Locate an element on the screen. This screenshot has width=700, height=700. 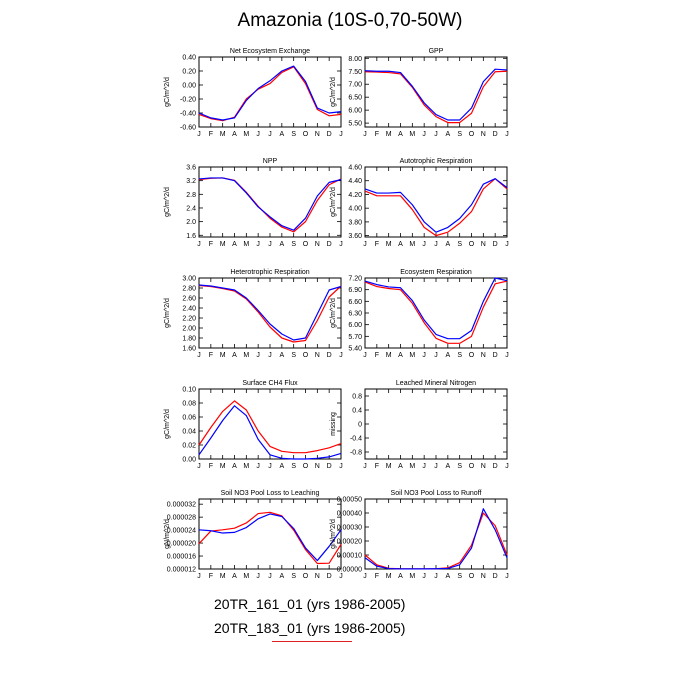
surface-ch4-flux-xtick-label: J is located at coordinates (341, 466).